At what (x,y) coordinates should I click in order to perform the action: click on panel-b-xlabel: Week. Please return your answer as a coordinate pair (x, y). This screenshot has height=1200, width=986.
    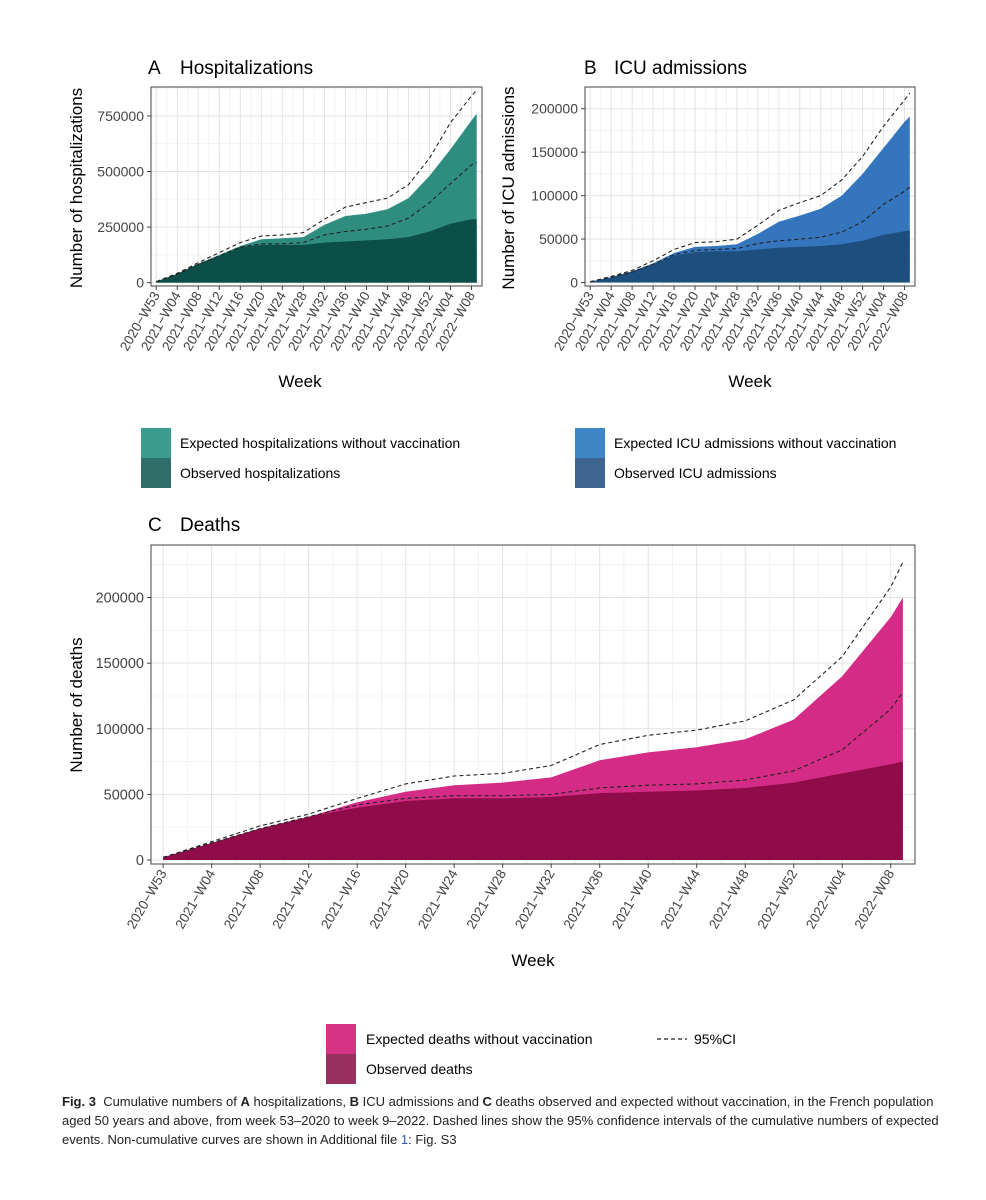
    Looking at the image, I should click on (750, 381).